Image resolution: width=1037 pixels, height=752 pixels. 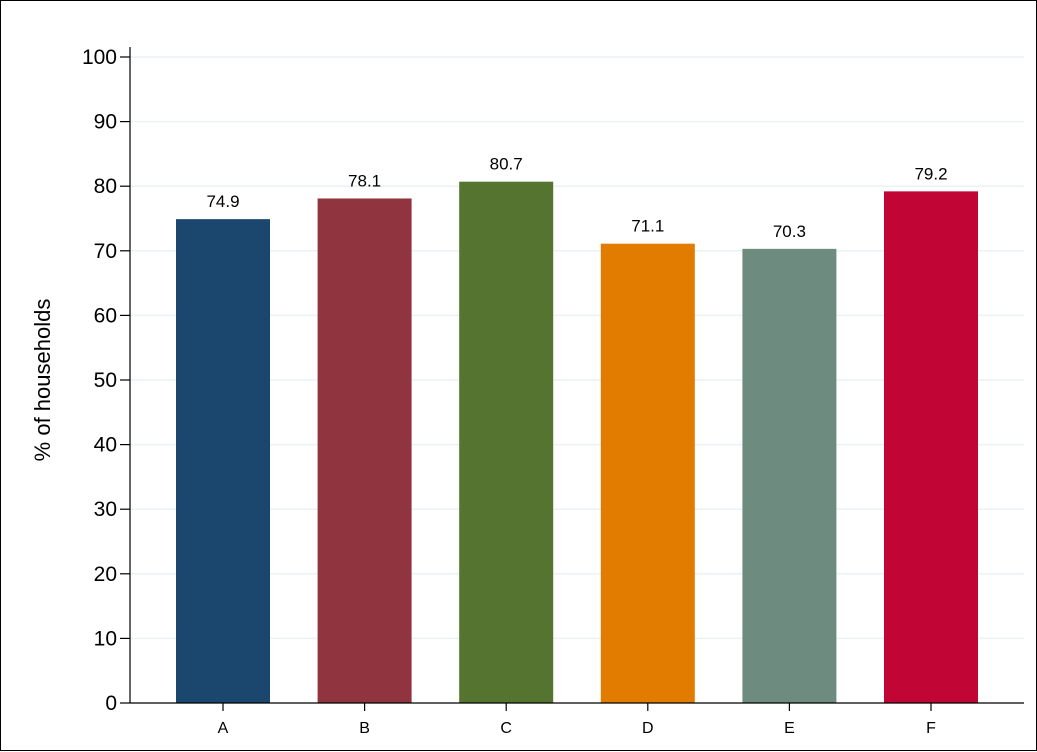 I want to click on y-ticks: 0 10 20 30 40 50 60 70 80 90 100, so click(x=106, y=380).